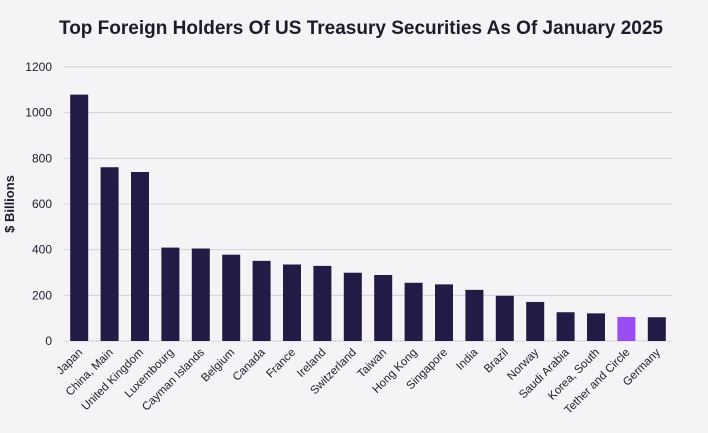 This screenshot has height=433, width=708. I want to click on y-tick-label: 200, so click(42, 295).